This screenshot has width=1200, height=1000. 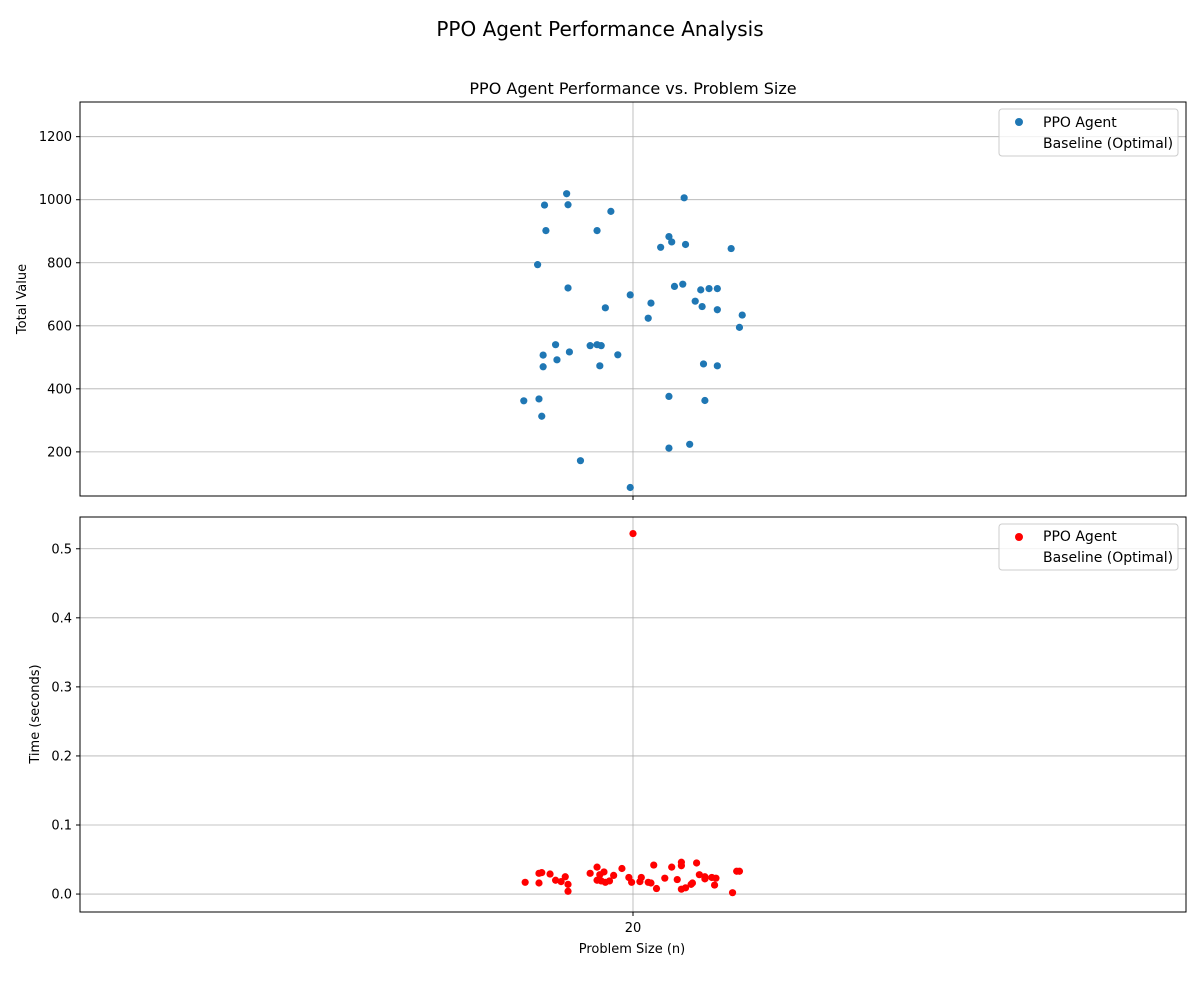 What do you see at coordinates (61, 756) in the screenshot?
I see `bottom-y-tick-label: 0.2` at bounding box center [61, 756].